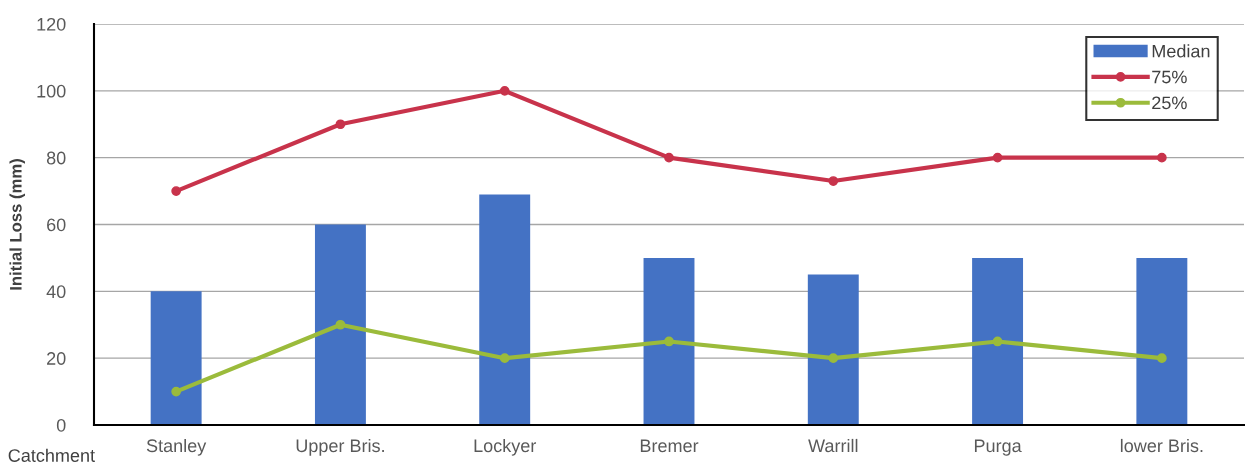 The height and width of the screenshot is (470, 1245). Describe the element at coordinates (176, 447) in the screenshot. I see `x-tick-label: Stanley` at that location.